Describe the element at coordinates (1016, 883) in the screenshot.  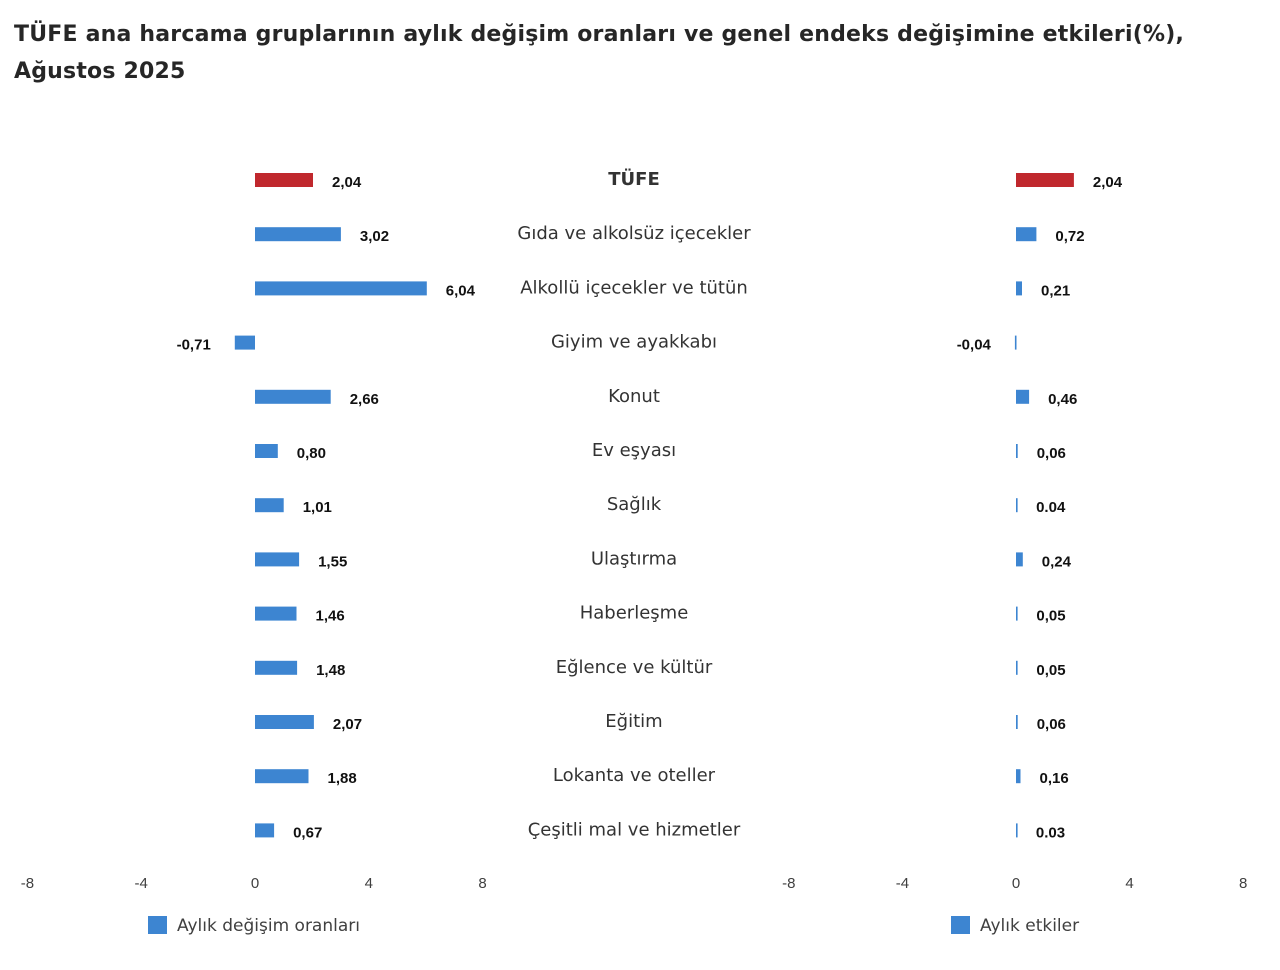
I see `x-tick-effect-2: 0` at that location.